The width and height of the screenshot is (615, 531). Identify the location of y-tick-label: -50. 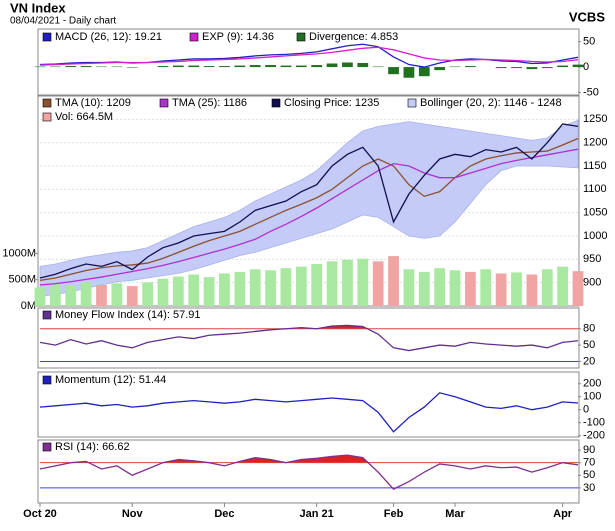
(591, 92).